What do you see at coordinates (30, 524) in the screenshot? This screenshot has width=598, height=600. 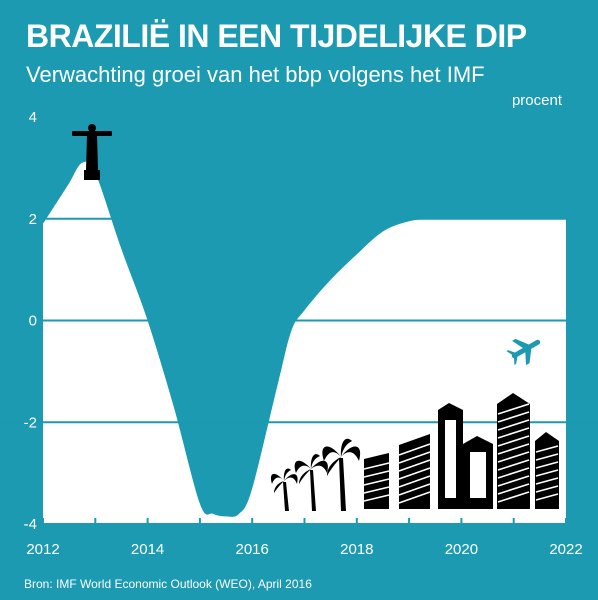 I see `y-tick-label: -4` at bounding box center [30, 524].